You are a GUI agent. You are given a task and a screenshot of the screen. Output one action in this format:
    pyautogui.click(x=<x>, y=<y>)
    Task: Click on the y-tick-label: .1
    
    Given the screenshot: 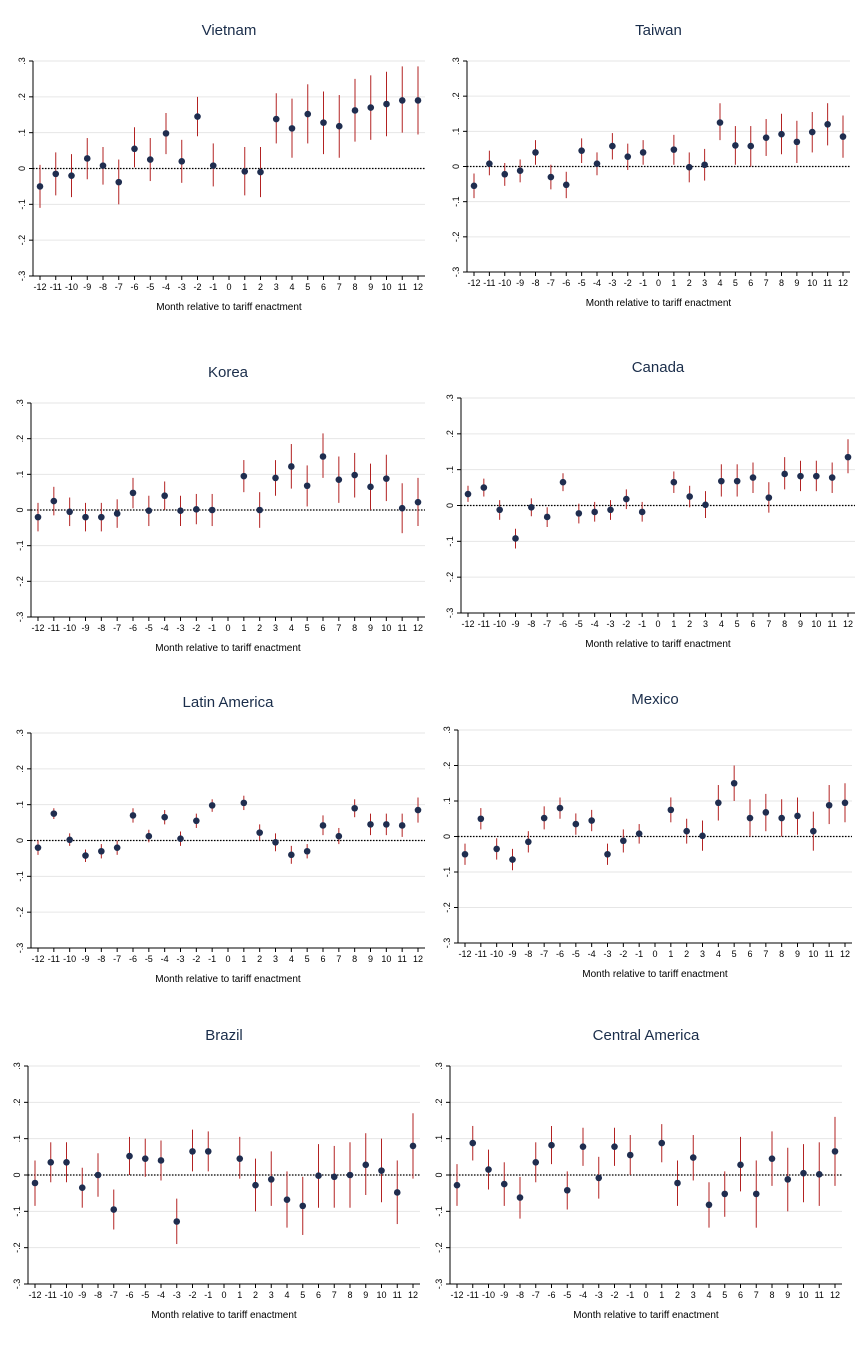 What is the action you would take?
    pyautogui.click(x=456, y=132)
    